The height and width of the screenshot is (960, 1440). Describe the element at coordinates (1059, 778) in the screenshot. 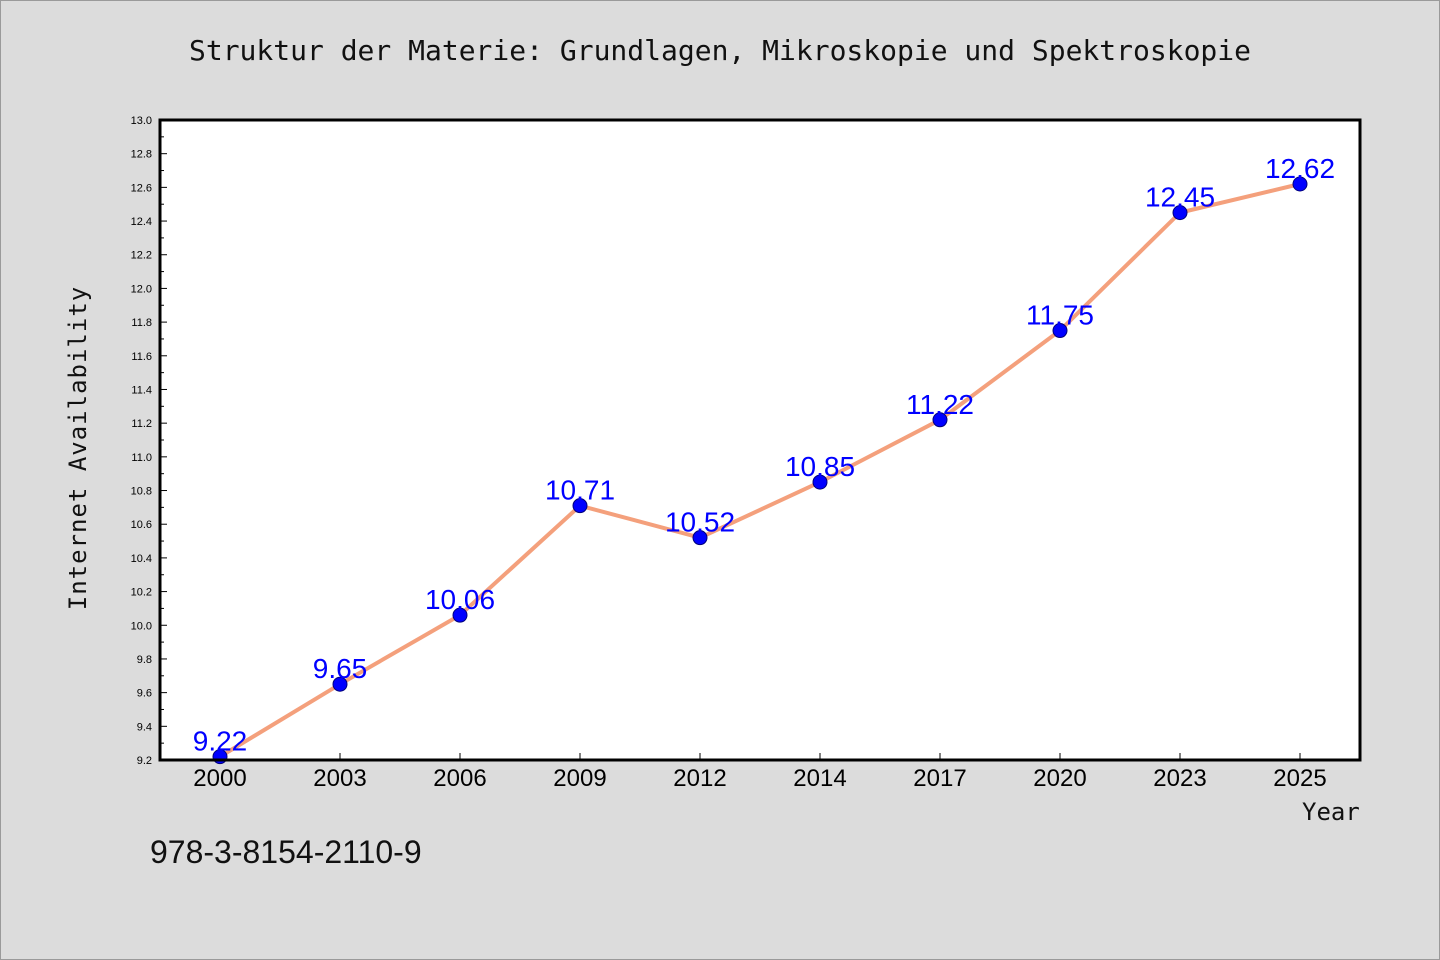

I see `x-tick-label: 2020` at that location.